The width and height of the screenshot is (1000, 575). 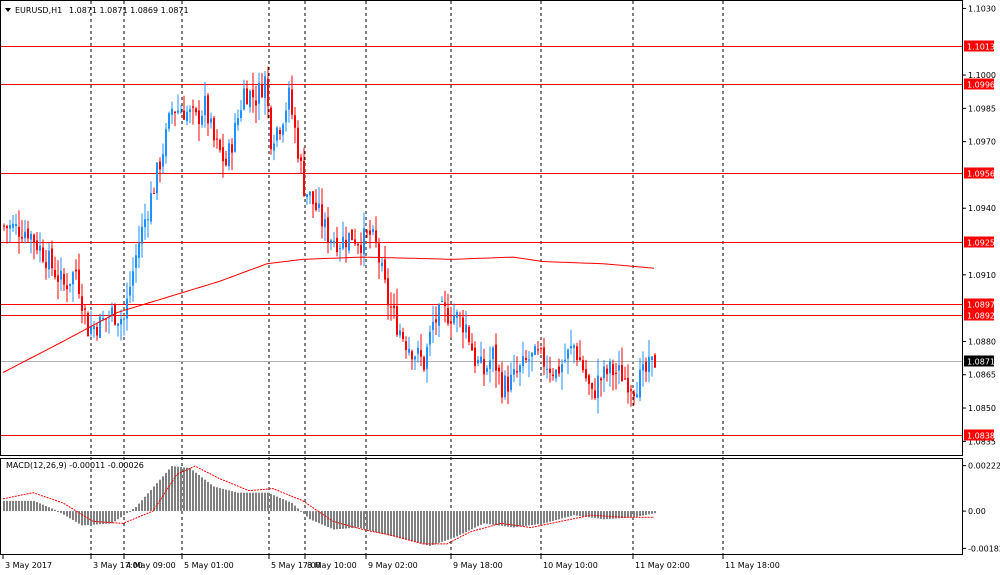 What do you see at coordinates (979, 361) in the screenshot?
I see `current-price-tag` at bounding box center [979, 361].